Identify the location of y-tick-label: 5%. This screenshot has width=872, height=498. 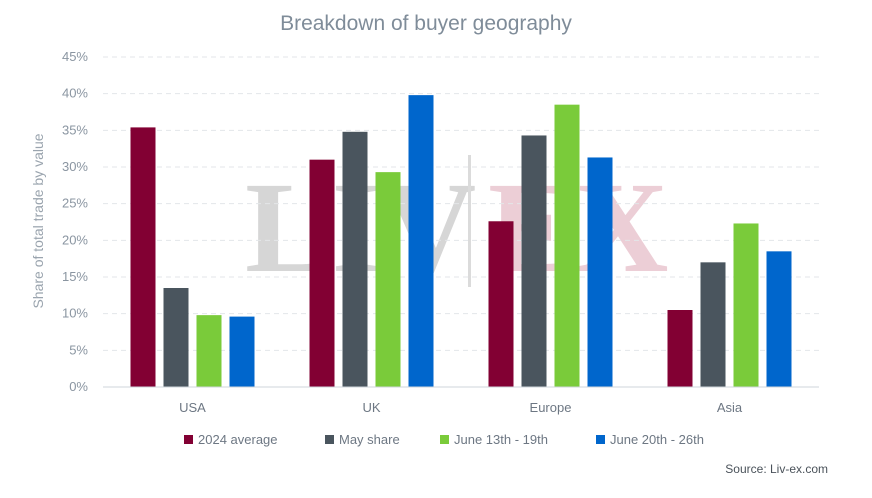
(78, 349).